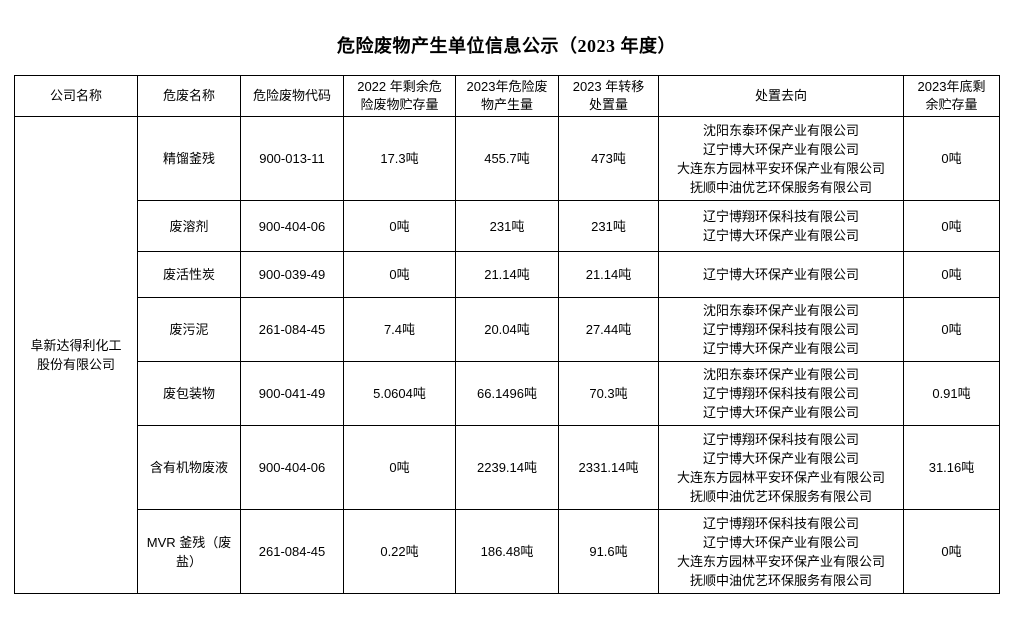  I want to click on waste-code-cell: 900-041-49, so click(292, 393).